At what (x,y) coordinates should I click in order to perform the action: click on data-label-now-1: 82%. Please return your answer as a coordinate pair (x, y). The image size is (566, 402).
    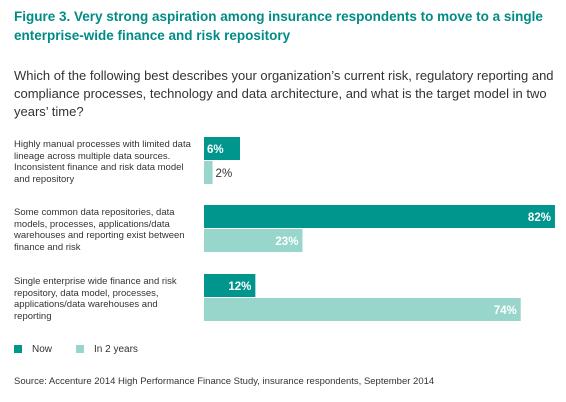
    Looking at the image, I should click on (539, 218).